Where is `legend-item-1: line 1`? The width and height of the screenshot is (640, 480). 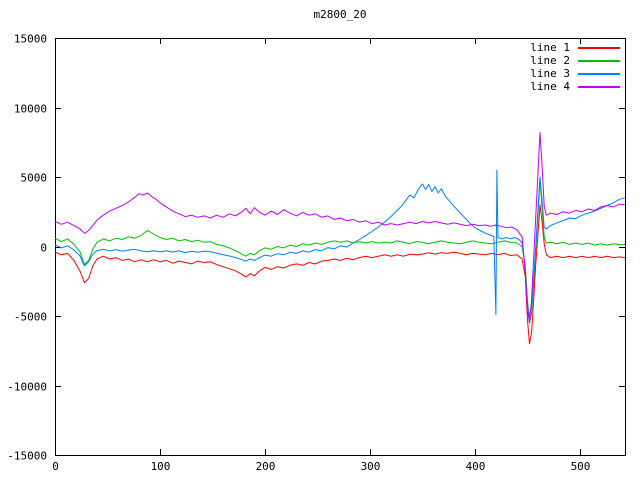
legend-item-1: line 1 is located at coordinates (575, 47).